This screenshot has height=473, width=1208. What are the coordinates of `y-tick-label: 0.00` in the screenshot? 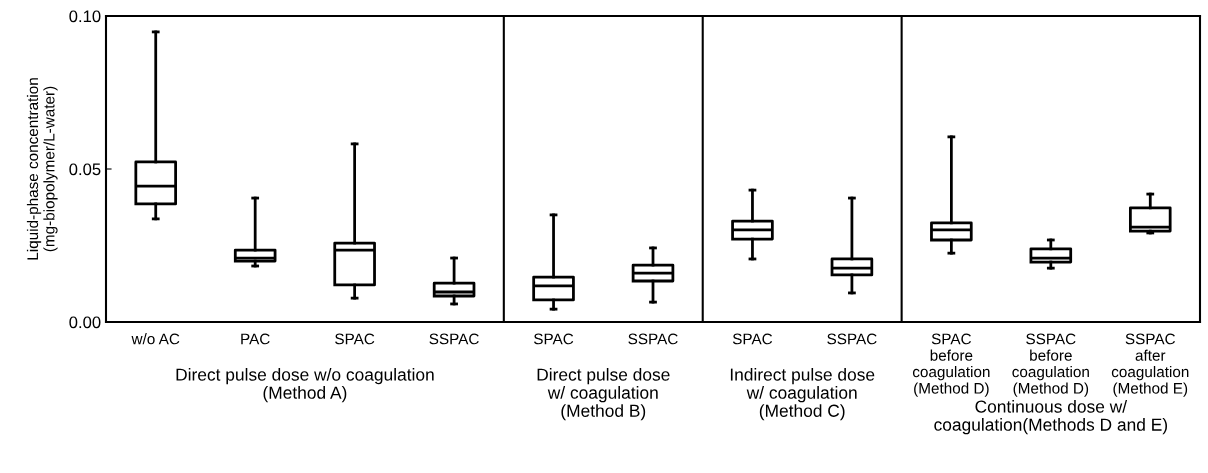 It's located at (85, 322).